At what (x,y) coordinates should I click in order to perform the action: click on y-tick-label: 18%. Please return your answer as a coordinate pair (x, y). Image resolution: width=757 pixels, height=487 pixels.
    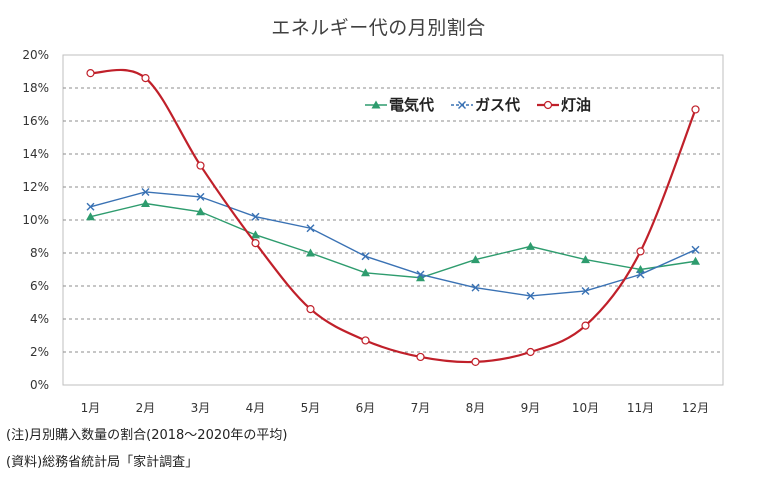
    Looking at the image, I should click on (35, 88).